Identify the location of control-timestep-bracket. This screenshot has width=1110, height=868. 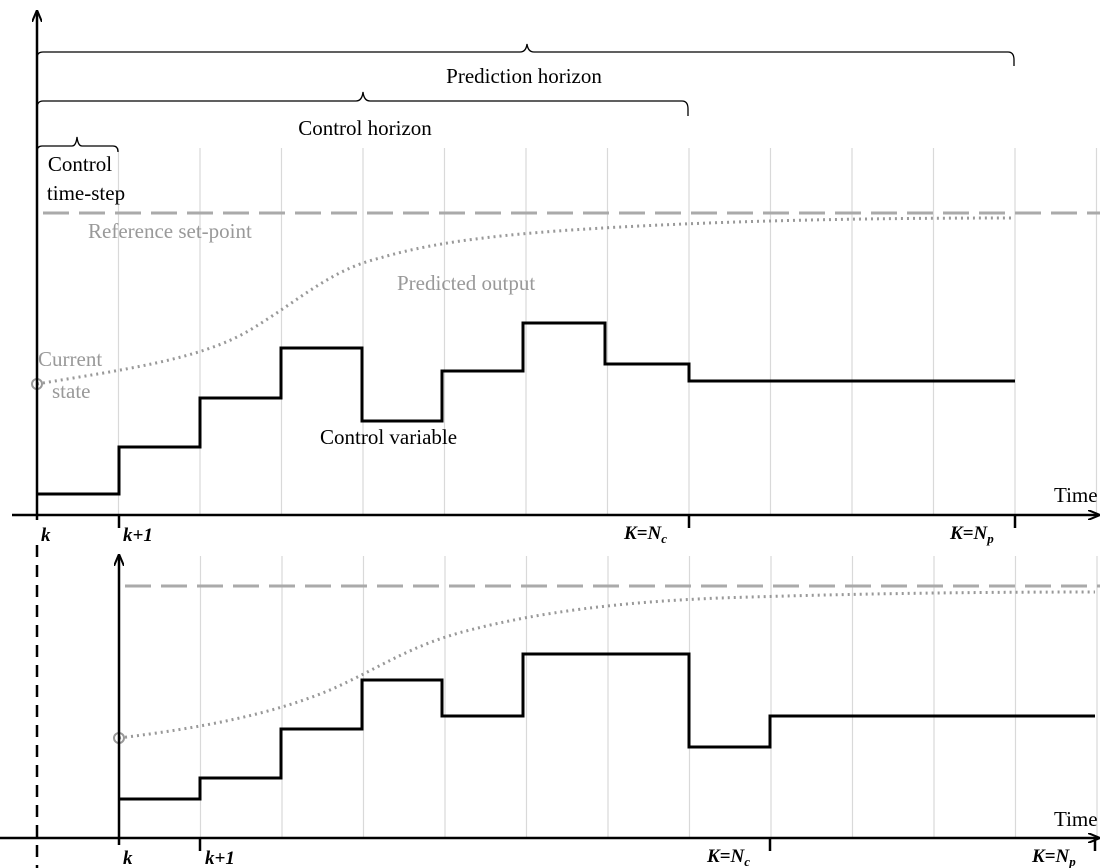
(77, 144).